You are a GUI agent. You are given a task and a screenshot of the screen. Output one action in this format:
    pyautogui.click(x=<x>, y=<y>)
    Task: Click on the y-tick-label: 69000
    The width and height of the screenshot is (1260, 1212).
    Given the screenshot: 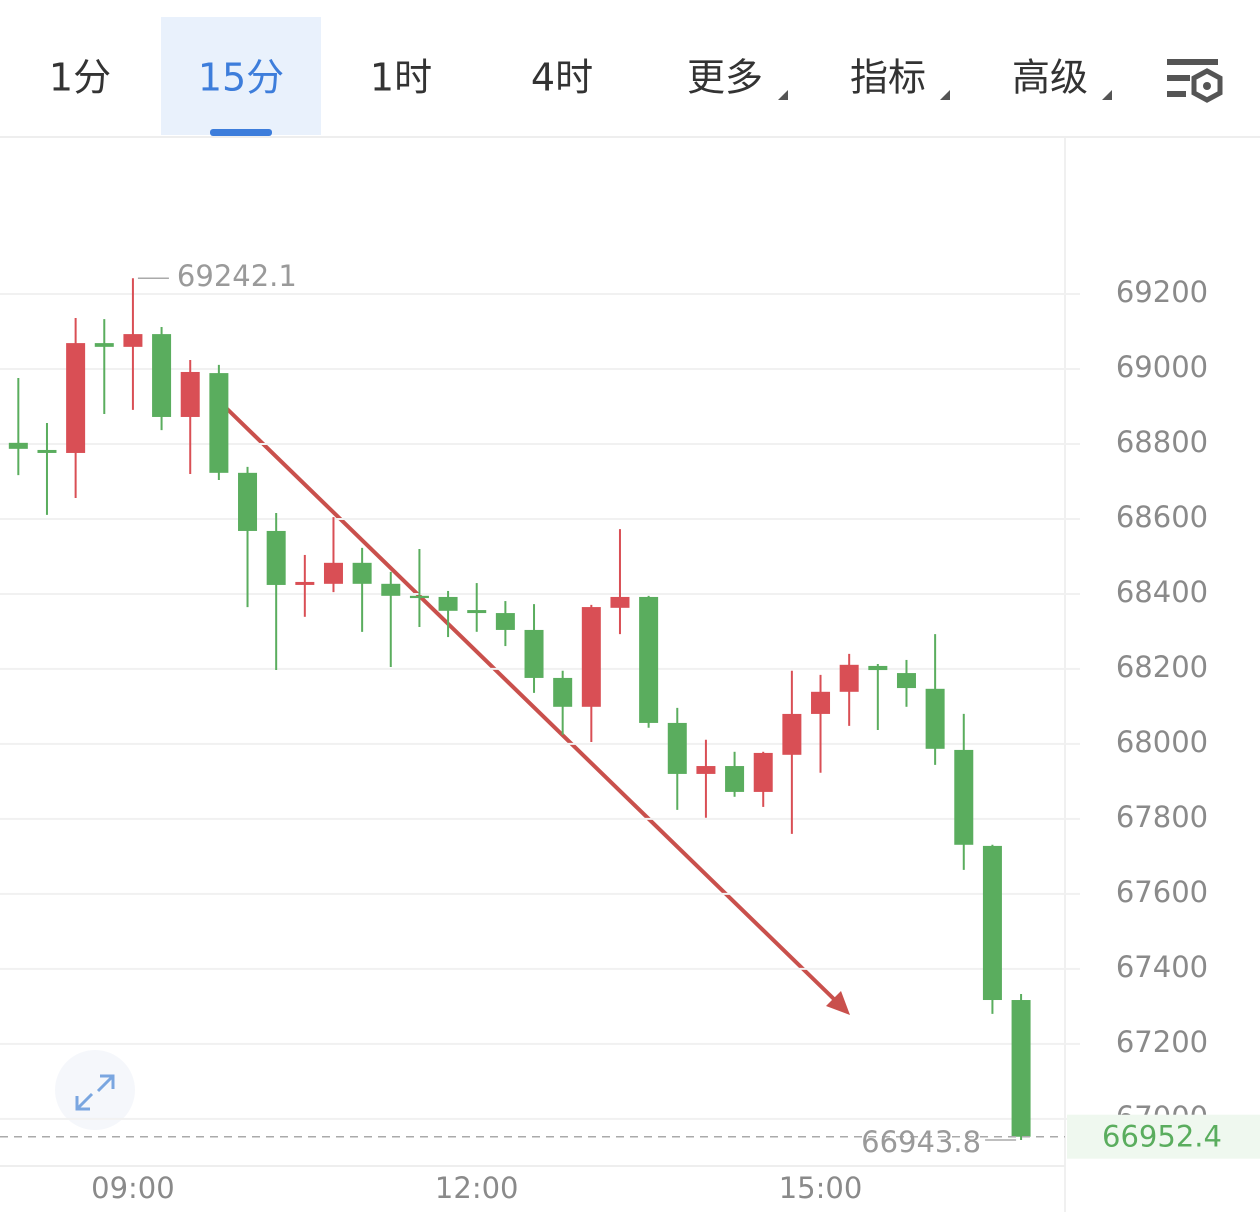 What is the action you would take?
    pyautogui.click(x=1162, y=367)
    